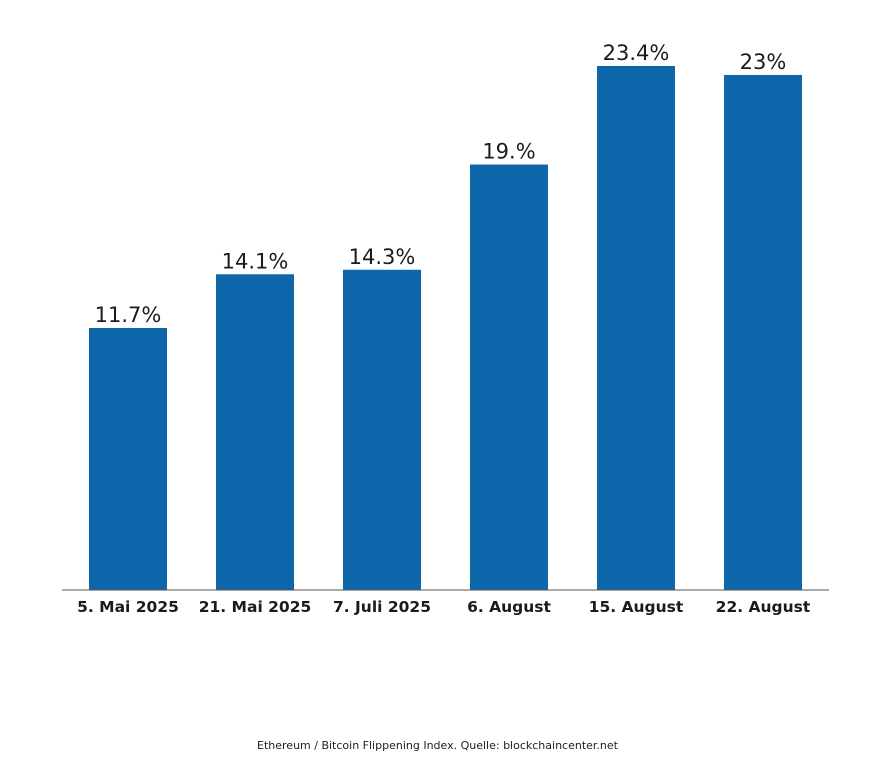 The width and height of the screenshot is (875, 766). Describe the element at coordinates (508, 152) in the screenshot. I see `bar-value-label-4: 19.%` at that location.